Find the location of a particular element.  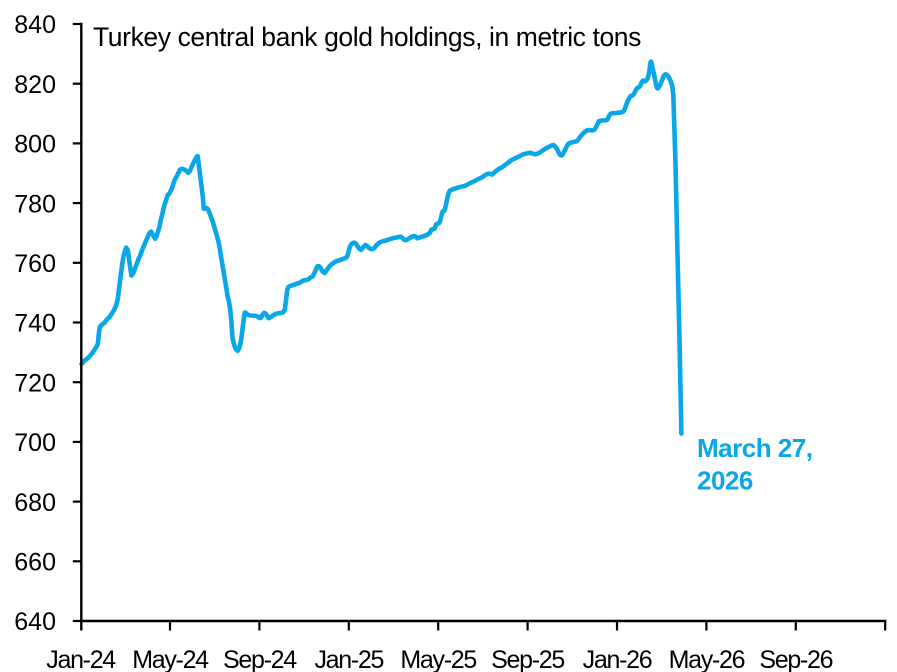

svg-text: 660 is located at coordinates (35, 563).